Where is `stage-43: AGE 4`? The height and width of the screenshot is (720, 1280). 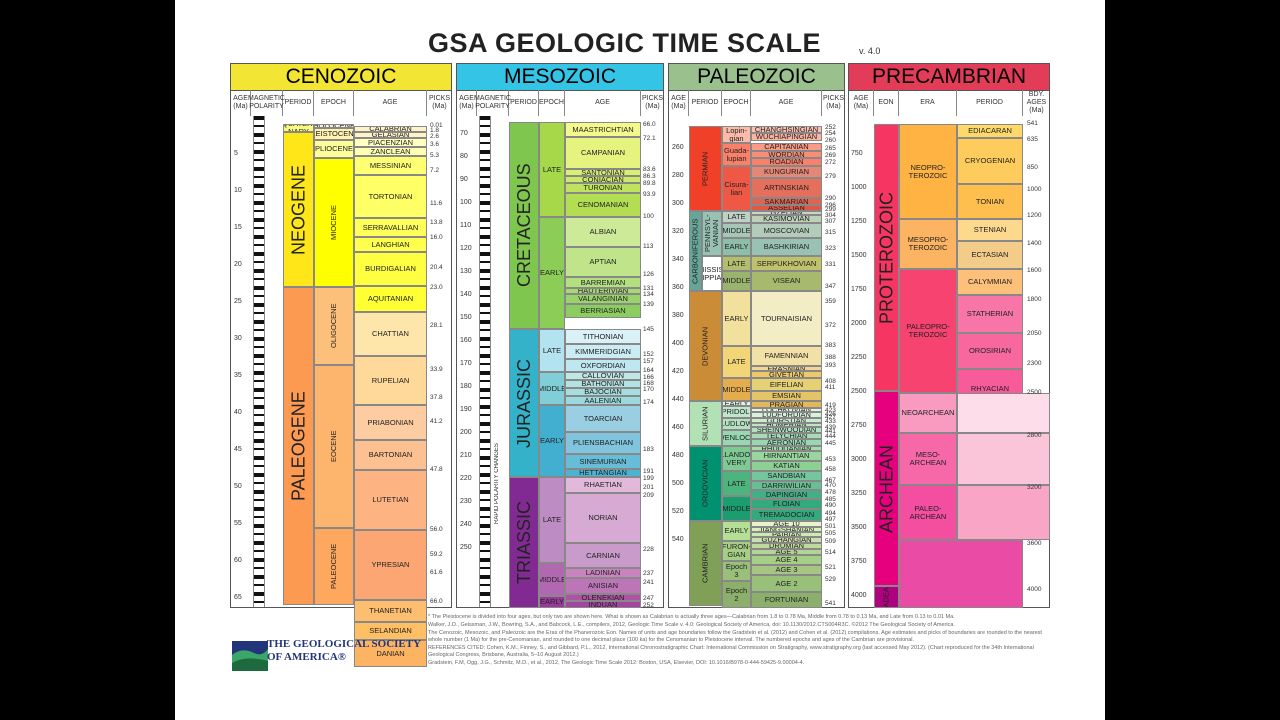 stage-43: AGE 4 is located at coordinates (786, 560).